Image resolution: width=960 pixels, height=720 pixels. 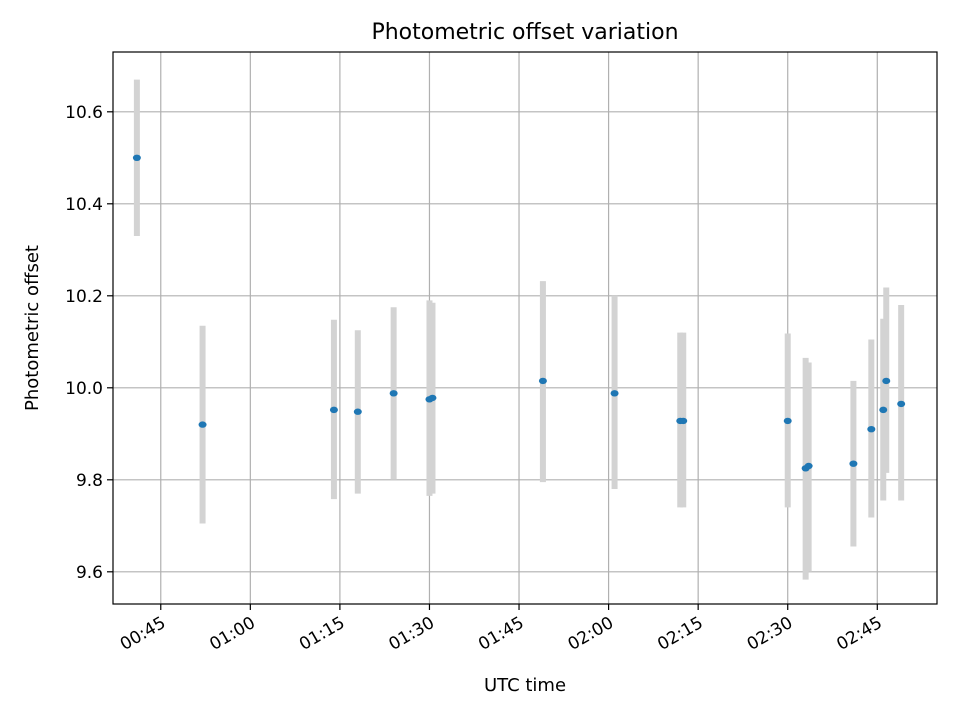 I want to click on x-tick-label: 01:00, so click(x=232, y=634).